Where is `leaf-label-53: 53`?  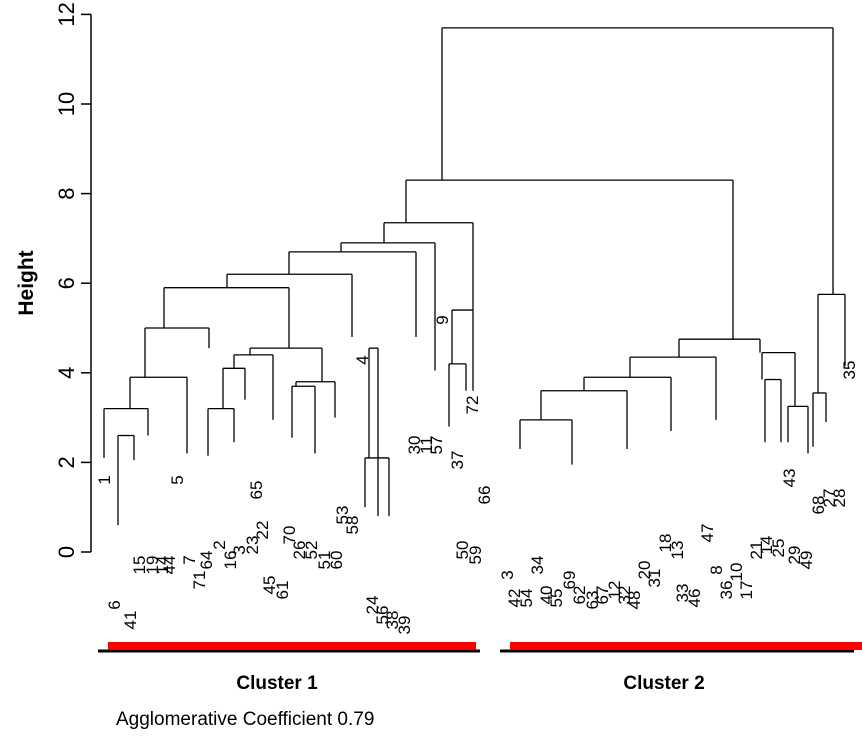
leaf-label-53: 53 is located at coordinates (342, 515).